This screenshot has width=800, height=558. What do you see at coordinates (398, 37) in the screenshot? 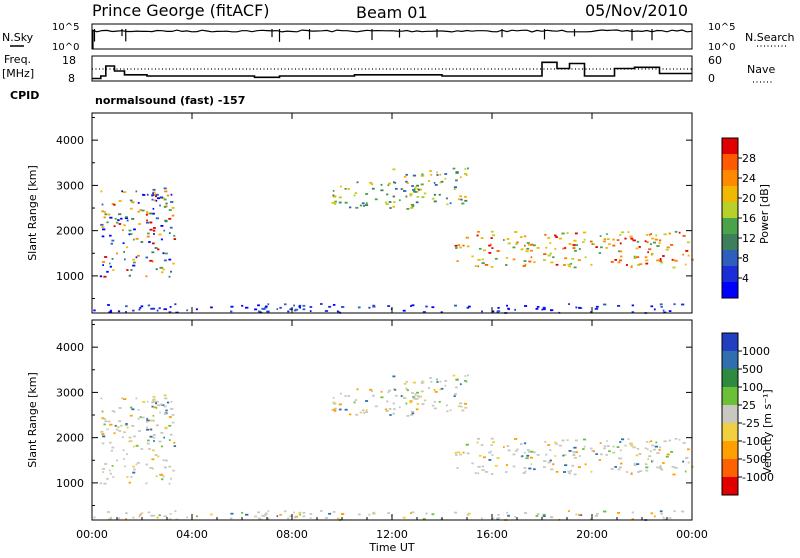
I see `sky-panel: N.Sky 10^5 10^0 10^5 10^0 N.Search` at bounding box center [398, 37].